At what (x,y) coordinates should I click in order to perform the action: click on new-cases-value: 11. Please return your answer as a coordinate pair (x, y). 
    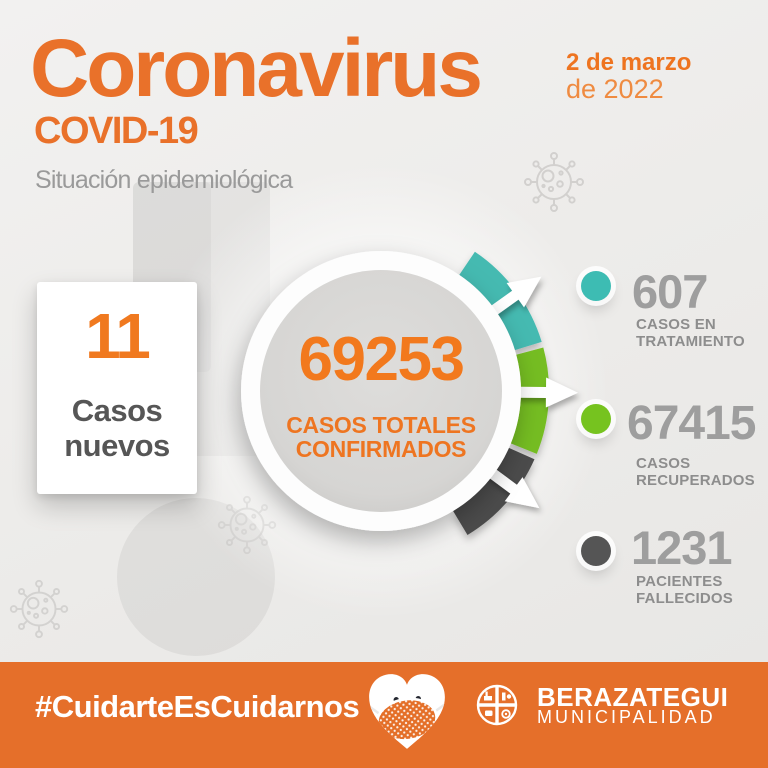
    Looking at the image, I should click on (118, 336).